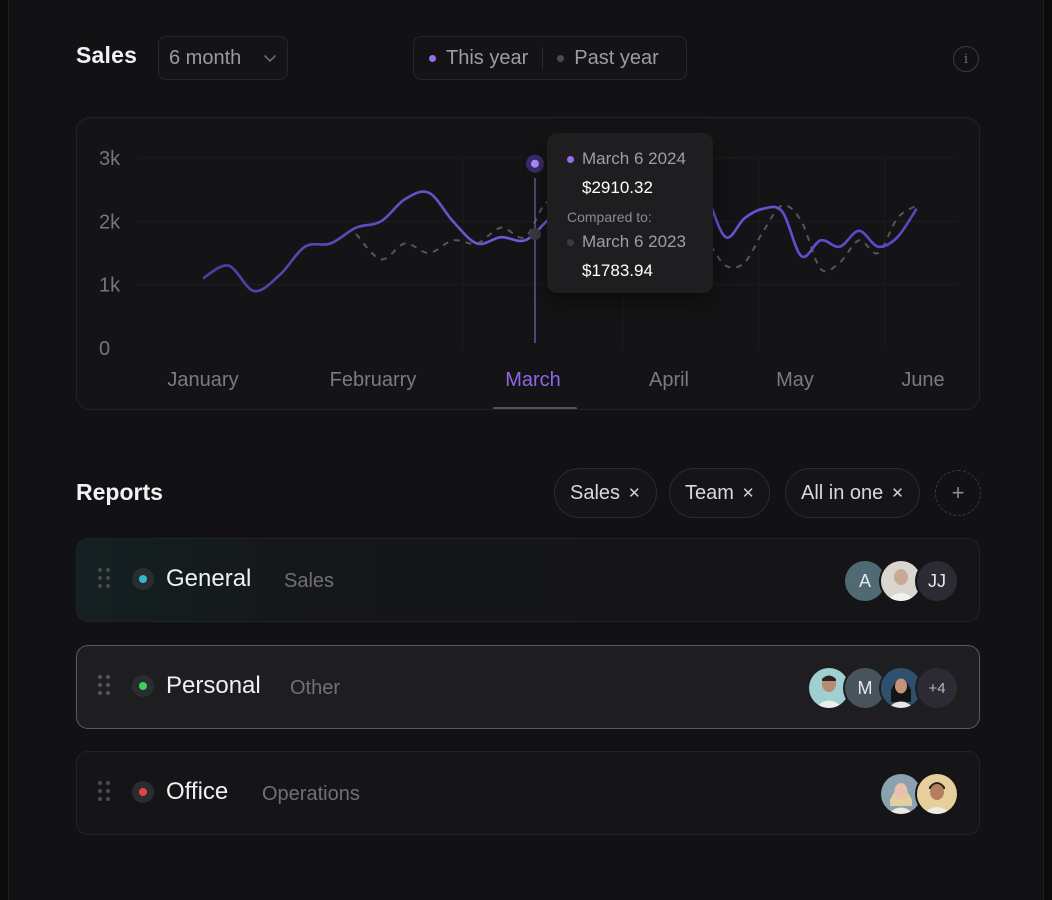 The image size is (1052, 900). What do you see at coordinates (110, 286) in the screenshot?
I see `y-tick-label: 1k` at bounding box center [110, 286].